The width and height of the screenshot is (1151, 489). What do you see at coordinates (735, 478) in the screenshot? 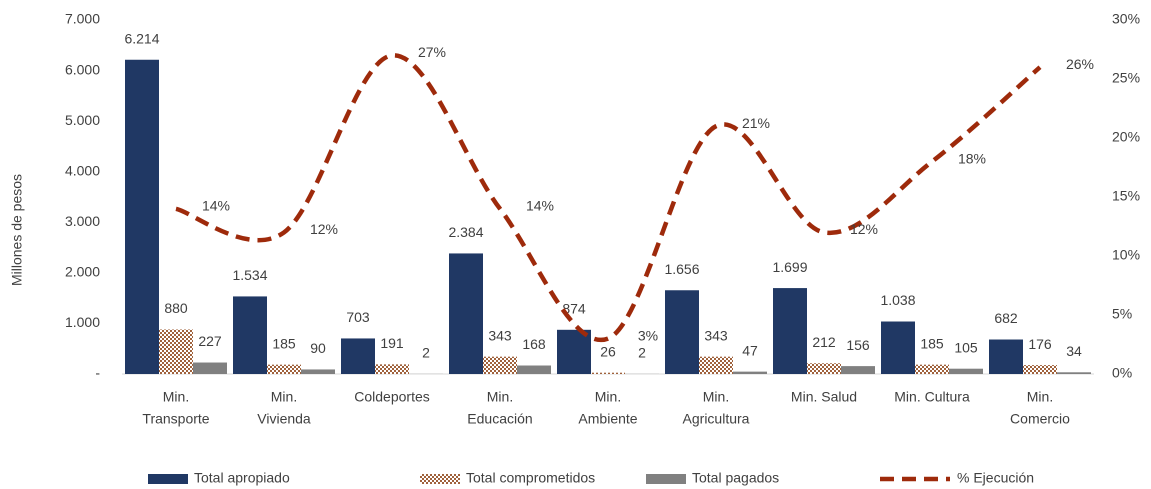
I see `legend-label: Total pagados` at bounding box center [735, 478].